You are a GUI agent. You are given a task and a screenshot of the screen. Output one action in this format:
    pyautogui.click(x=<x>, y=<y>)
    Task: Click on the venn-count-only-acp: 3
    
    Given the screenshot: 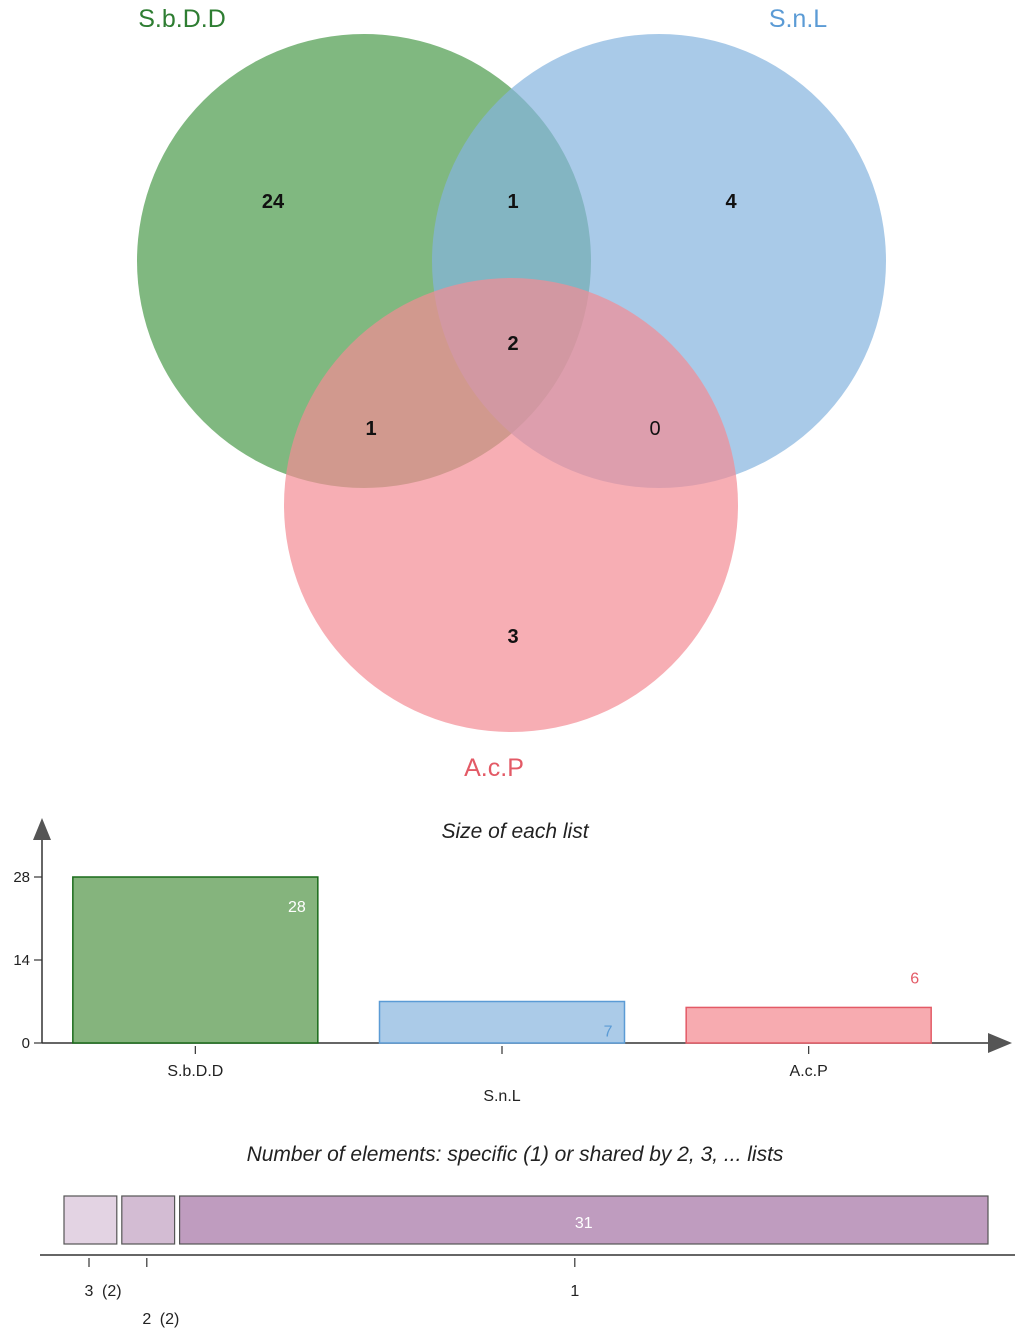 What is the action you would take?
    pyautogui.click(x=512, y=637)
    